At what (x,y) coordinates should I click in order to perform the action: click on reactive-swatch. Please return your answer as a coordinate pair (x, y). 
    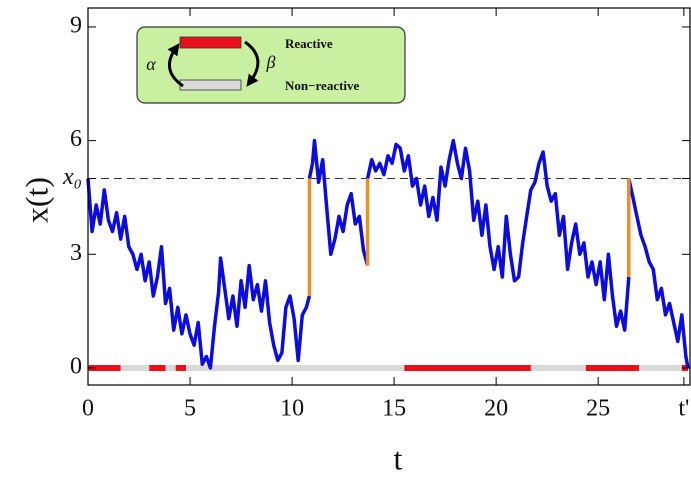
    Looking at the image, I should click on (210, 42).